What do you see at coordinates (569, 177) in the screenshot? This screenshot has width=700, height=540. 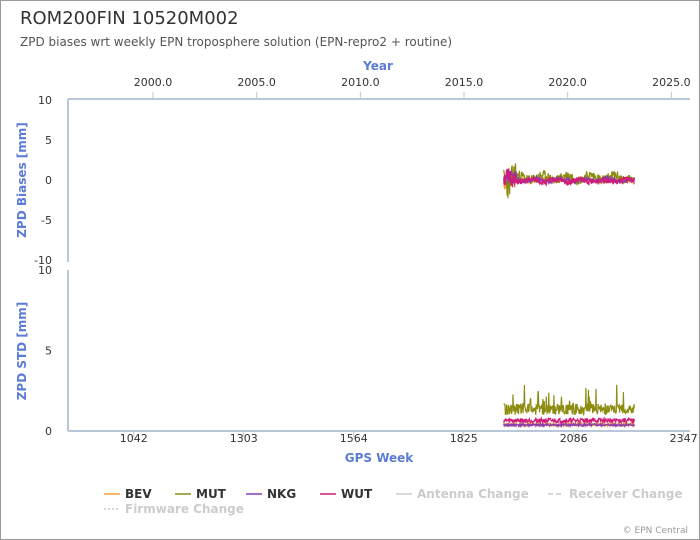 I see `bias-series-wut` at bounding box center [569, 177].